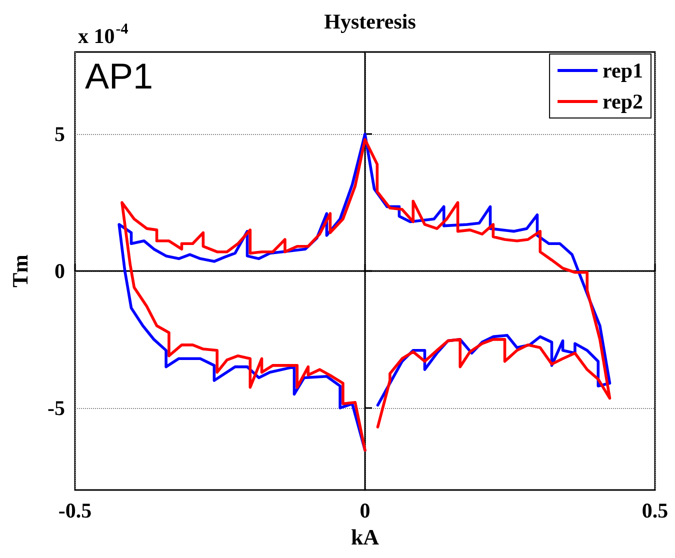  Describe the element at coordinates (623, 70) in the screenshot. I see `legend-label: rep1` at that location.